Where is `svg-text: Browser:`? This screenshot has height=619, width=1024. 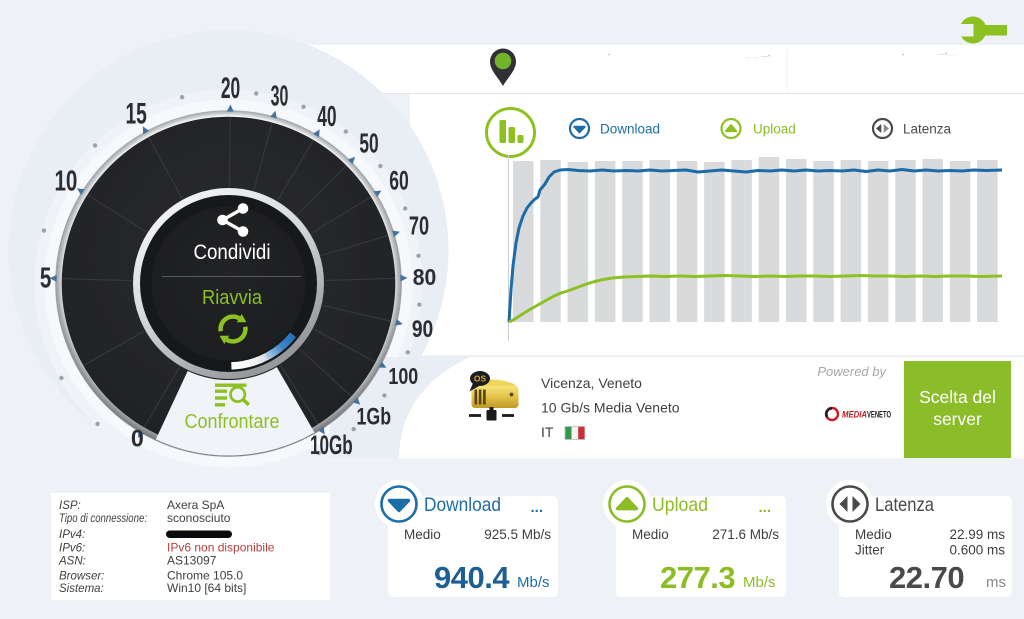 svg-text: Browser: is located at coordinates (81, 577).